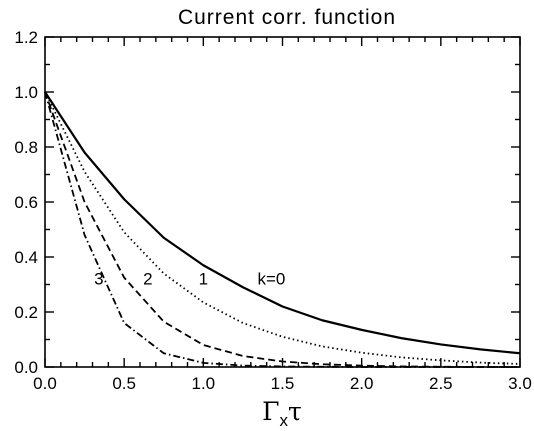  Describe the element at coordinates (98, 279) in the screenshot. I see `curve-label-3: 3` at that location.